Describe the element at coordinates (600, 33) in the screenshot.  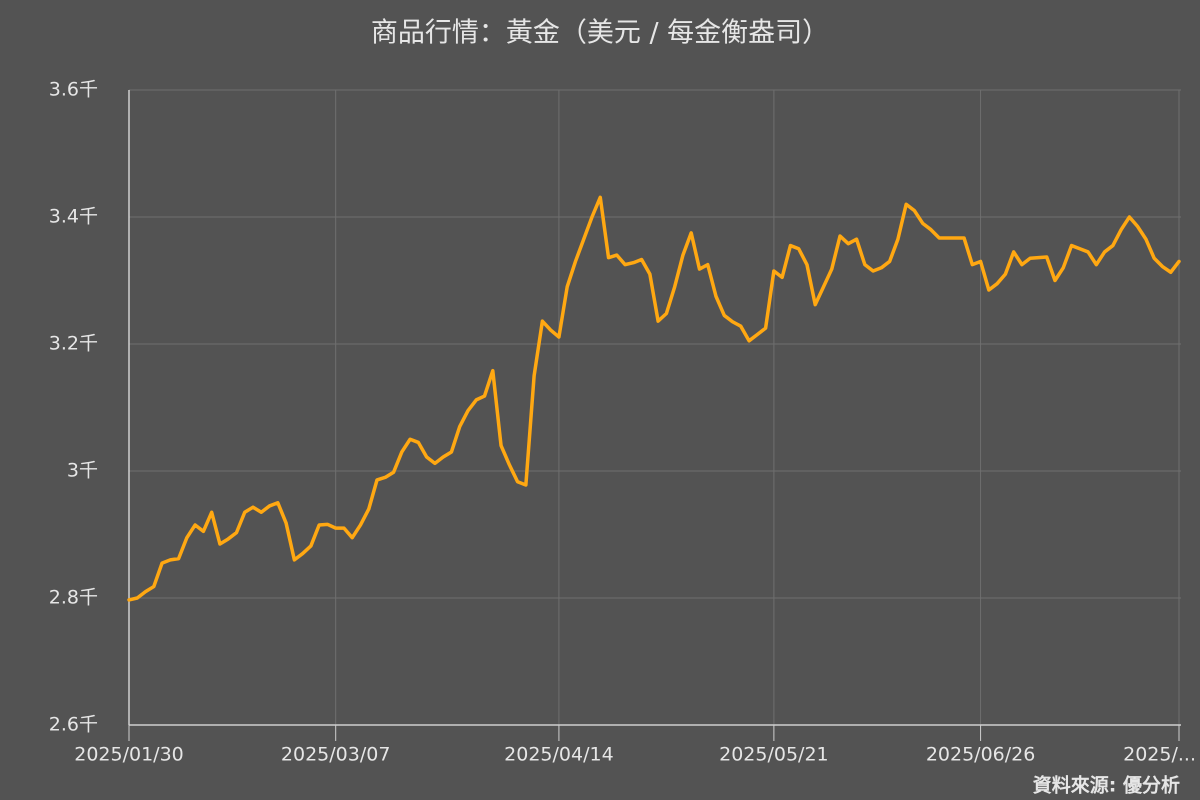
I see `chart-title: 商品行情：黃金（美元 / 每金衡盎司）` at that location.